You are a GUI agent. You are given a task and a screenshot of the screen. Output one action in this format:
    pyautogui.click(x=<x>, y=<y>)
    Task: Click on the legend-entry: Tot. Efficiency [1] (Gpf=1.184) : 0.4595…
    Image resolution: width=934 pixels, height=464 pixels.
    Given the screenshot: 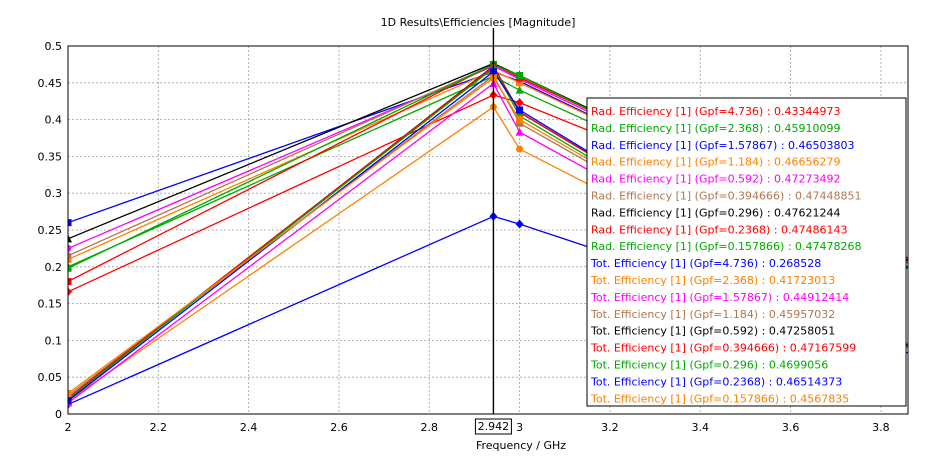 What is the action you would take?
    pyautogui.click(x=712, y=314)
    